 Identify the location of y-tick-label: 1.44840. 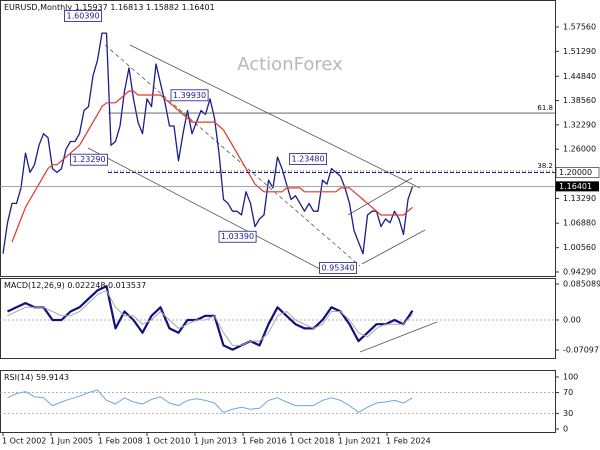
(579, 76).